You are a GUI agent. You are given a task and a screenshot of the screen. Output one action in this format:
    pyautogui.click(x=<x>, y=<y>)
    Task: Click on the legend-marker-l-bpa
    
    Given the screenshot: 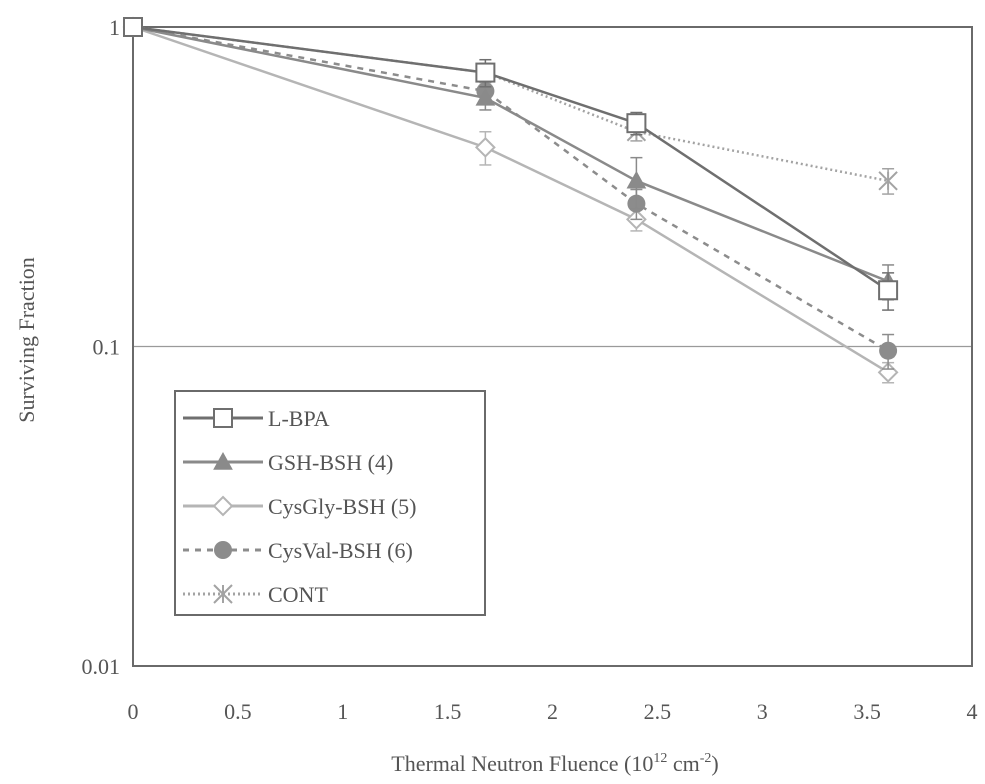 What is the action you would take?
    pyautogui.click(x=223, y=418)
    